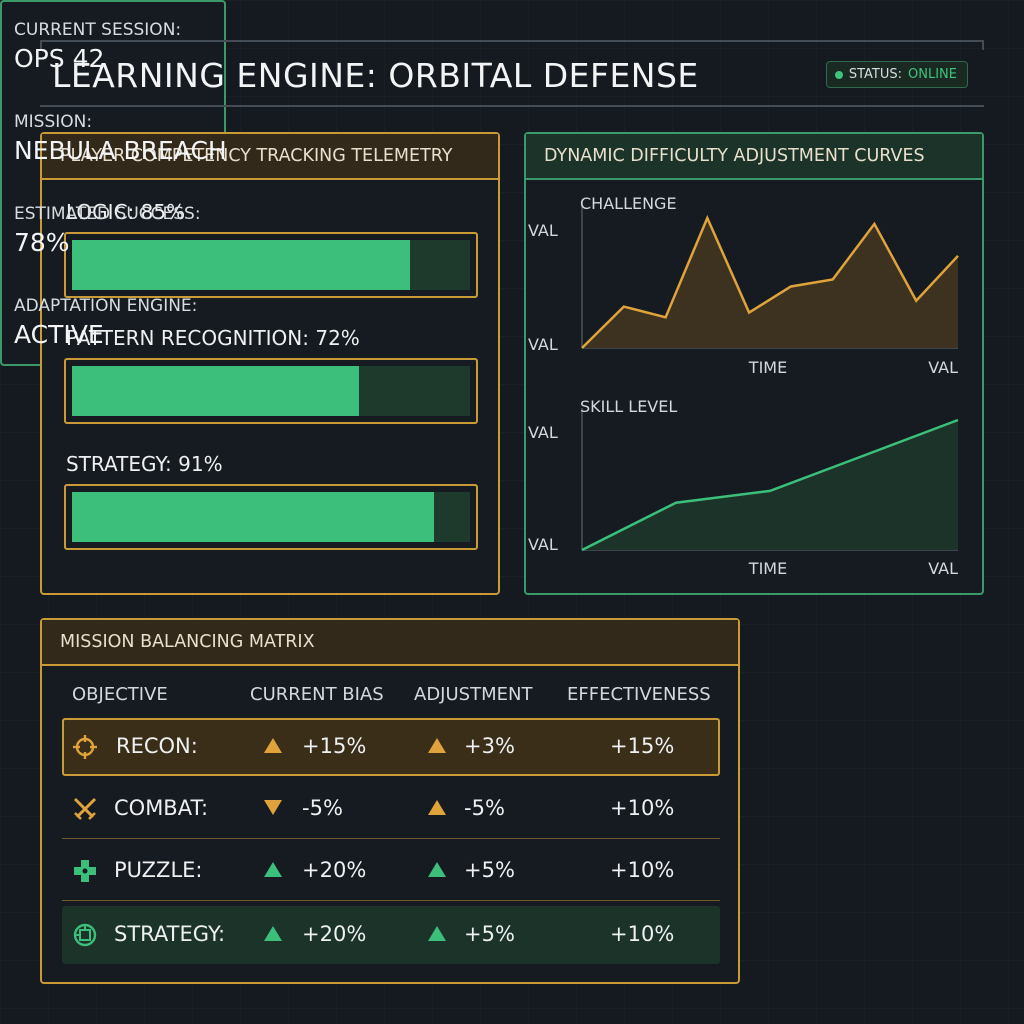 The width and height of the screenshot is (1024, 1024). Describe the element at coordinates (85, 747) in the screenshot. I see `target-icon` at that location.